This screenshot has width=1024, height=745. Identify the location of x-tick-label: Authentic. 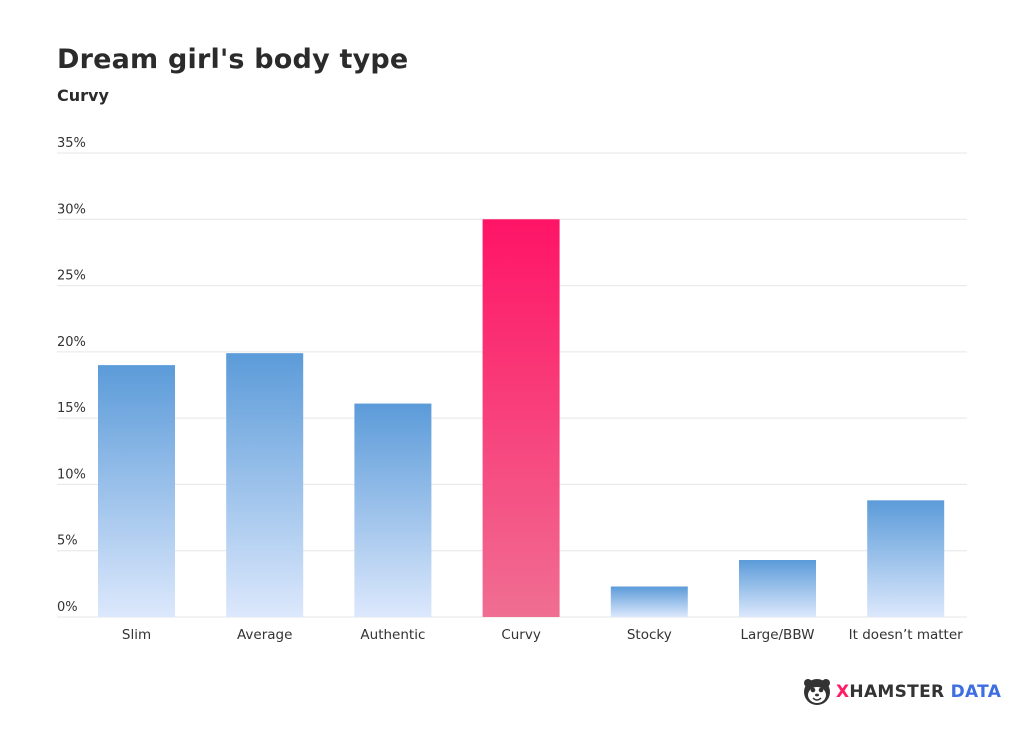
(392, 635).